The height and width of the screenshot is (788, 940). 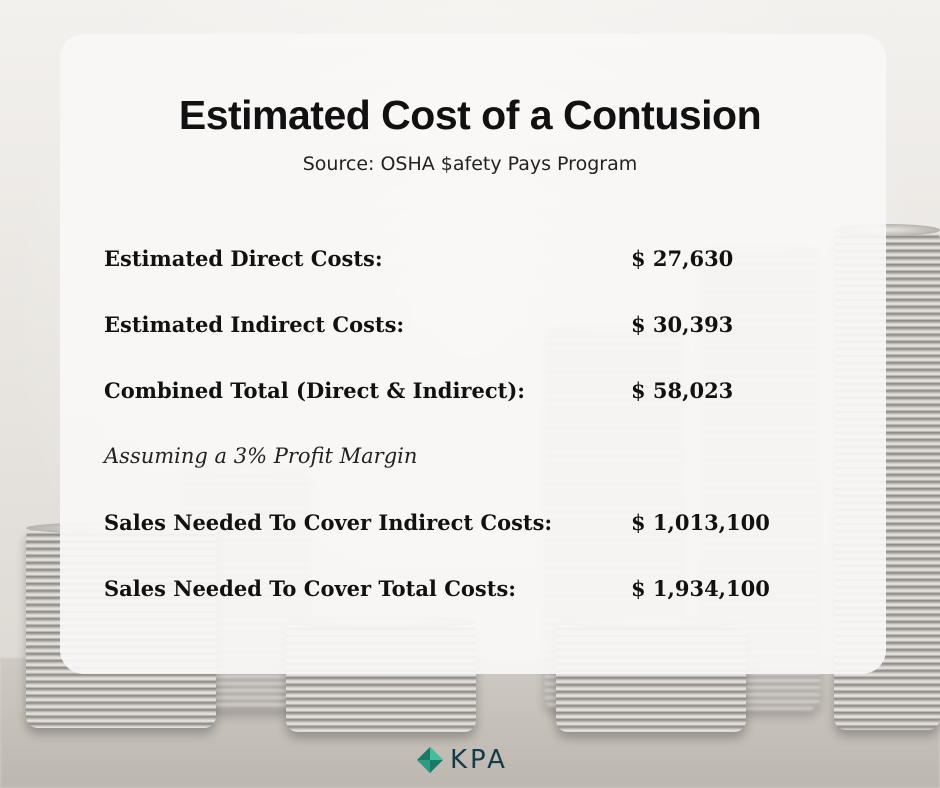 What do you see at coordinates (310, 588) in the screenshot?
I see `sales-total-label: Sales Needed To Cover Total Costs:` at bounding box center [310, 588].